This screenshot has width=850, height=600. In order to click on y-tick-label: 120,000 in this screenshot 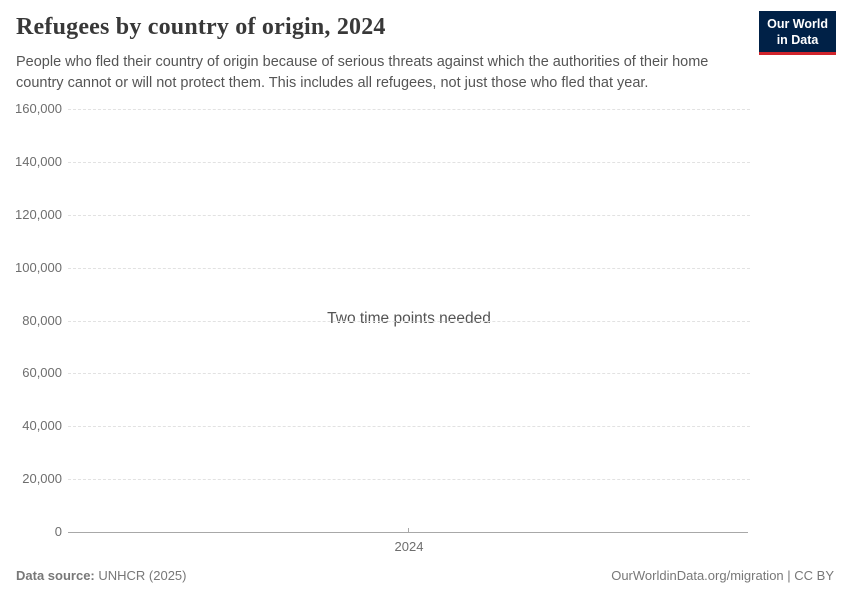, I will do `click(38, 214)`.